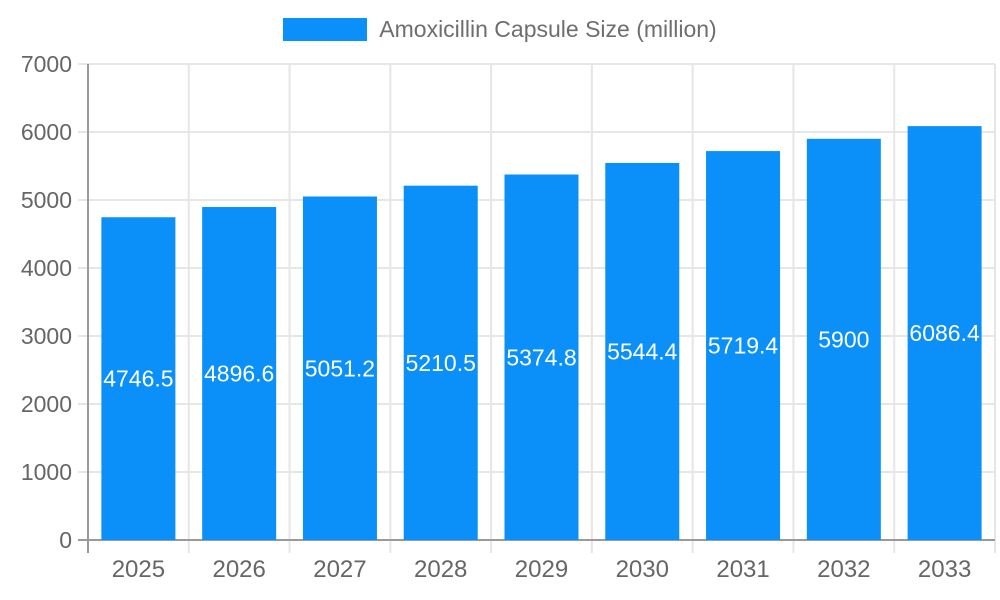 This screenshot has height=600, width=1000. What do you see at coordinates (65, 540) in the screenshot?
I see `y-tick-label: 0` at bounding box center [65, 540].